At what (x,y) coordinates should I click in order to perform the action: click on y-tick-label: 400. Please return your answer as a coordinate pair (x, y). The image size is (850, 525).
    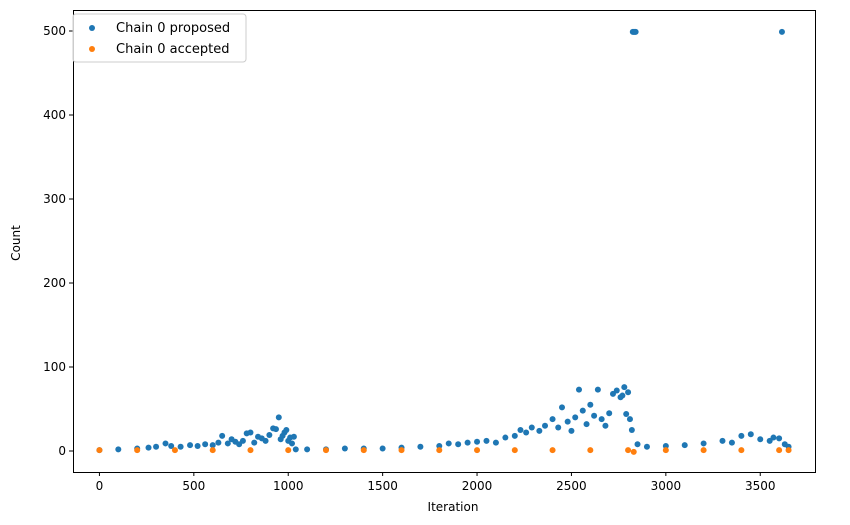
    Looking at the image, I should click on (54, 115).